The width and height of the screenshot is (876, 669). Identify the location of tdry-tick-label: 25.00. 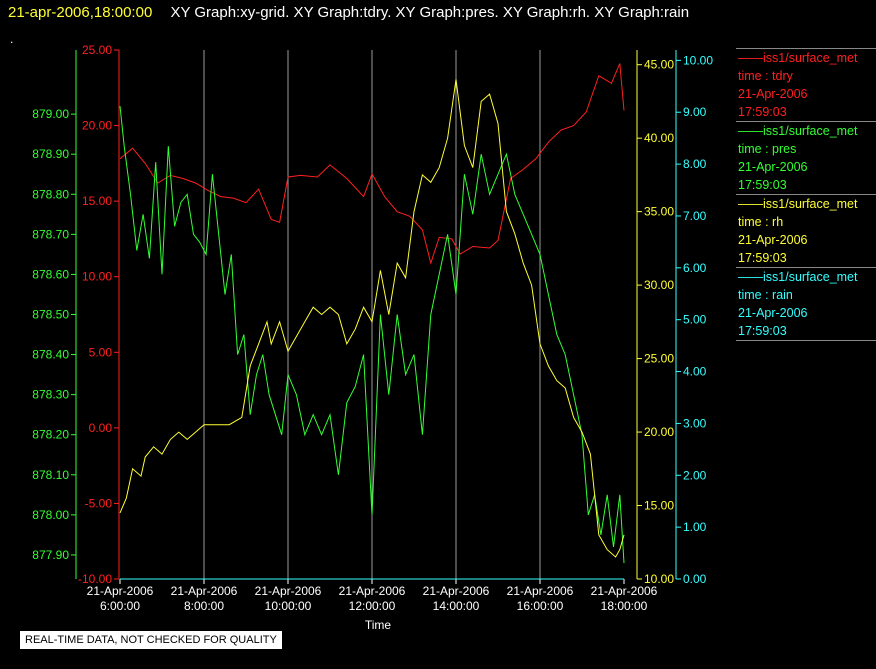
(97, 50).